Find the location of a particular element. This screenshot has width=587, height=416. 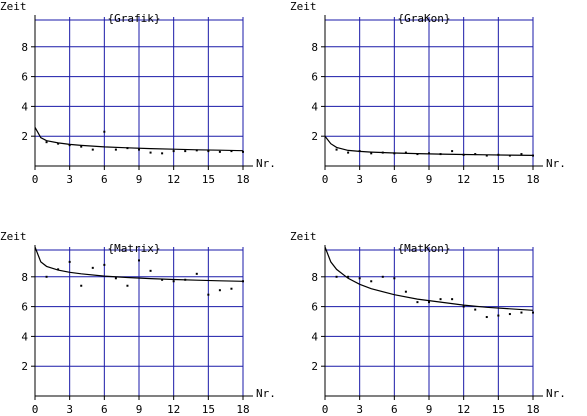

fit-curve is located at coordinates (429, 278).